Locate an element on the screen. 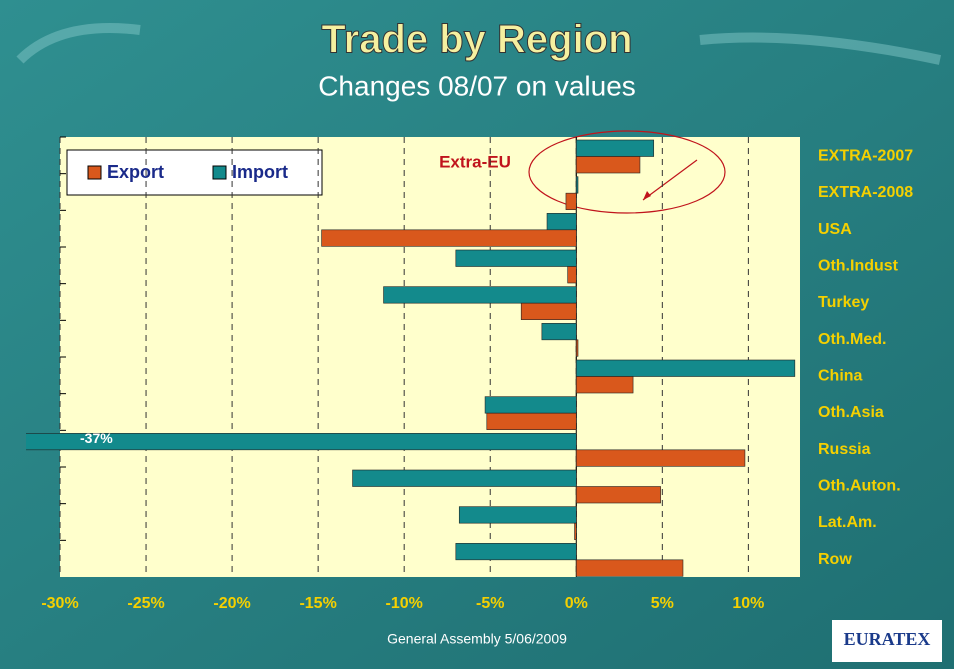 The height and width of the screenshot is (669, 954). logo-box is located at coordinates (887, 641).